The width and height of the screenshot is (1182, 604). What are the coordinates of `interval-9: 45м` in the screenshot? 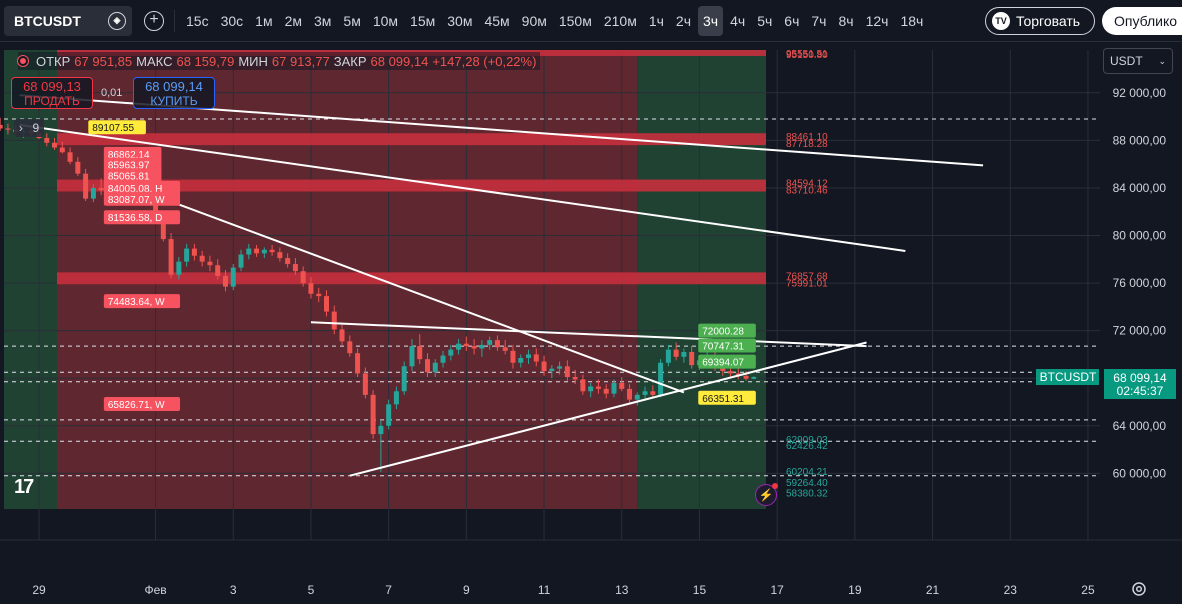 It's located at (497, 20).